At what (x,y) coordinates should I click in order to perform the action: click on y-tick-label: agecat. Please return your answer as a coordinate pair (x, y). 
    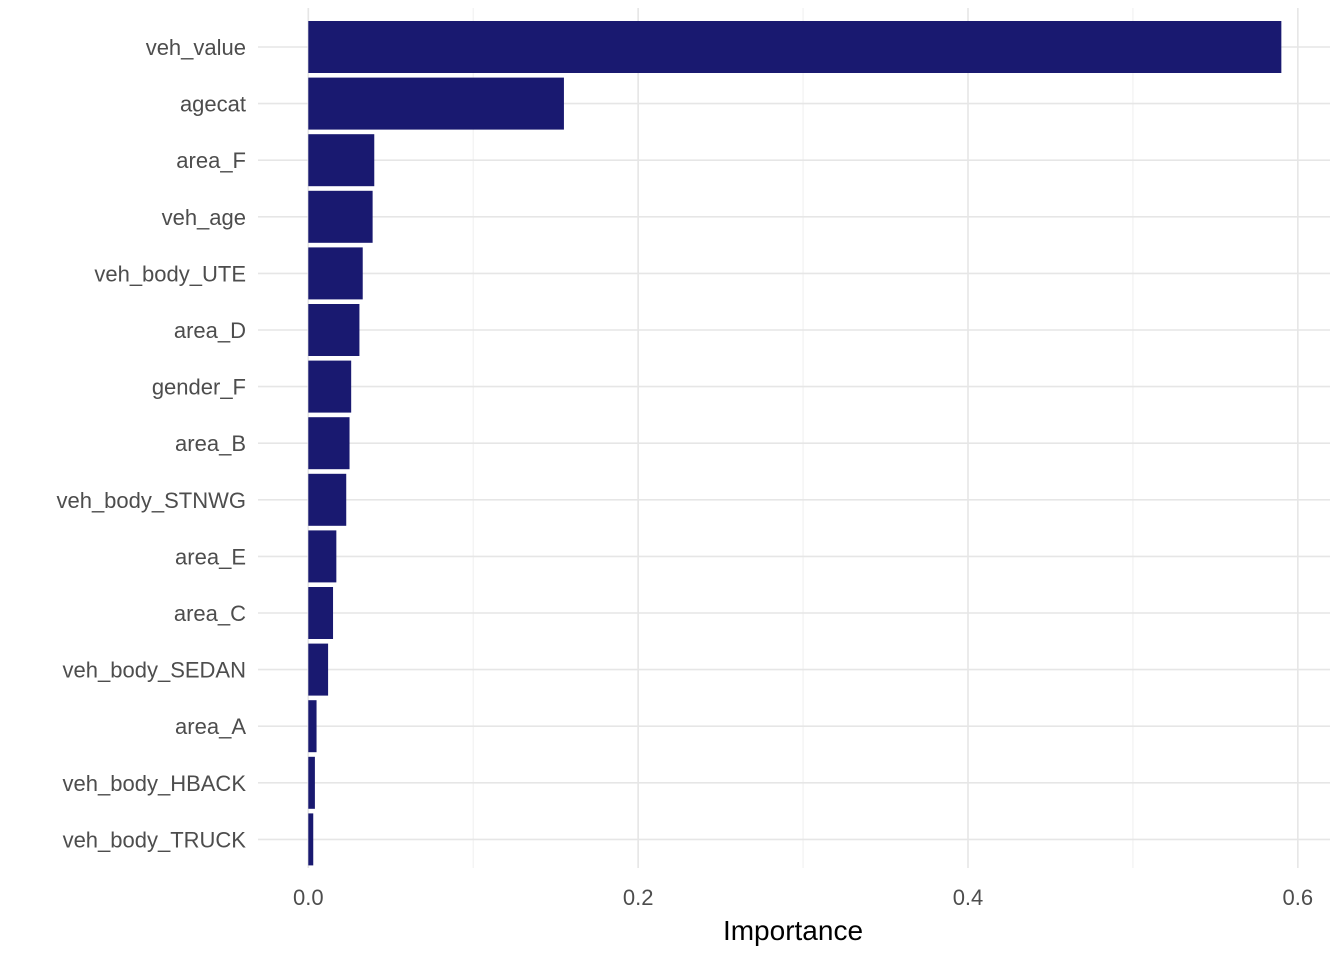
    Looking at the image, I should click on (213, 104).